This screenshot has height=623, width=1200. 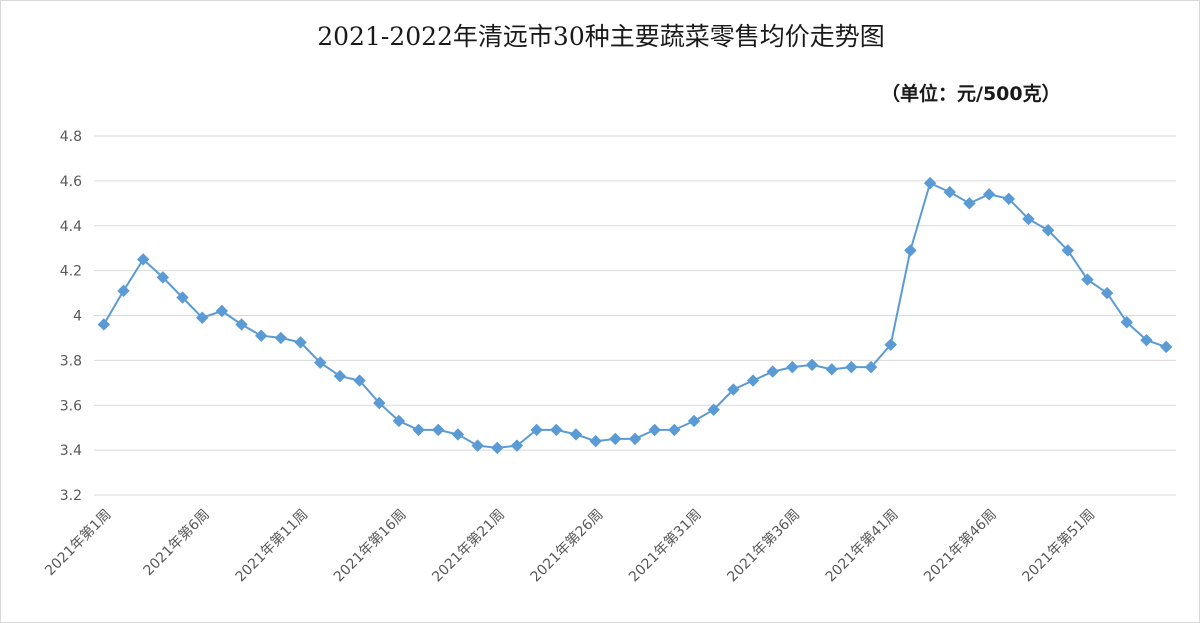 What do you see at coordinates (77, 317) in the screenshot?
I see `y-tick-label: 4` at bounding box center [77, 317].